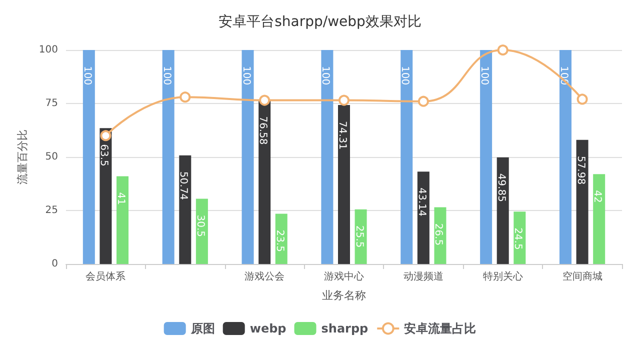 Image resolution: width=640 pixels, height=352 pixels. Describe the element at coordinates (500, 187) in the screenshot. I see `data-label: 49.85` at that location.